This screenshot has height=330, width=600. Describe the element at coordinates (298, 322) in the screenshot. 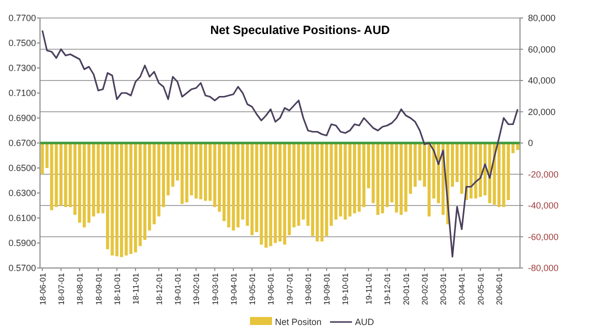

I see `legend-label: Net Positon` at that location.